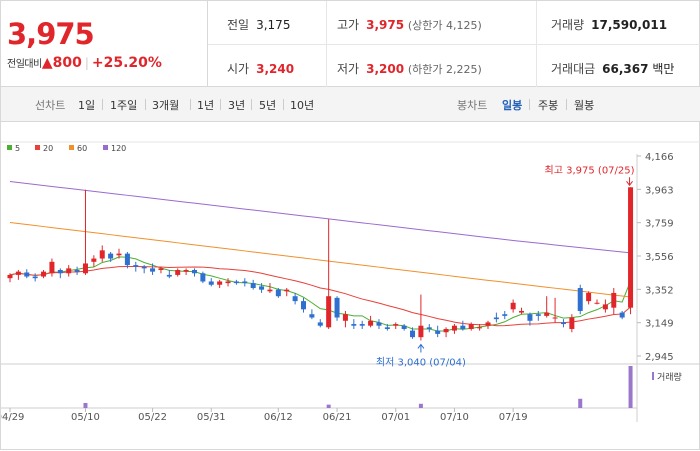  Describe the element at coordinates (87, 105) in the screenshot. I see `tab-1day: 1일` at that location.